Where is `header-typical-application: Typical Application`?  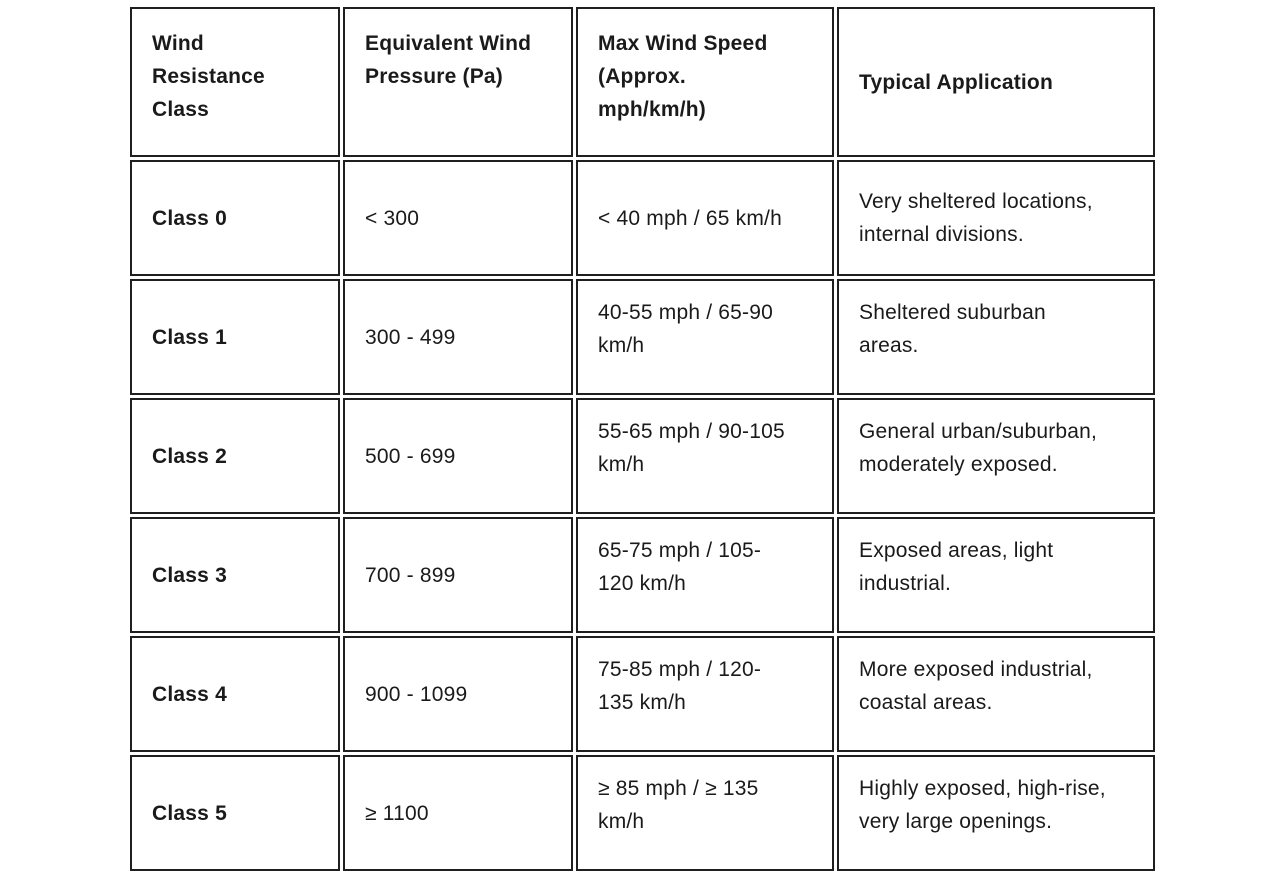 header-typical-application: Typical Application is located at coordinates (996, 82).